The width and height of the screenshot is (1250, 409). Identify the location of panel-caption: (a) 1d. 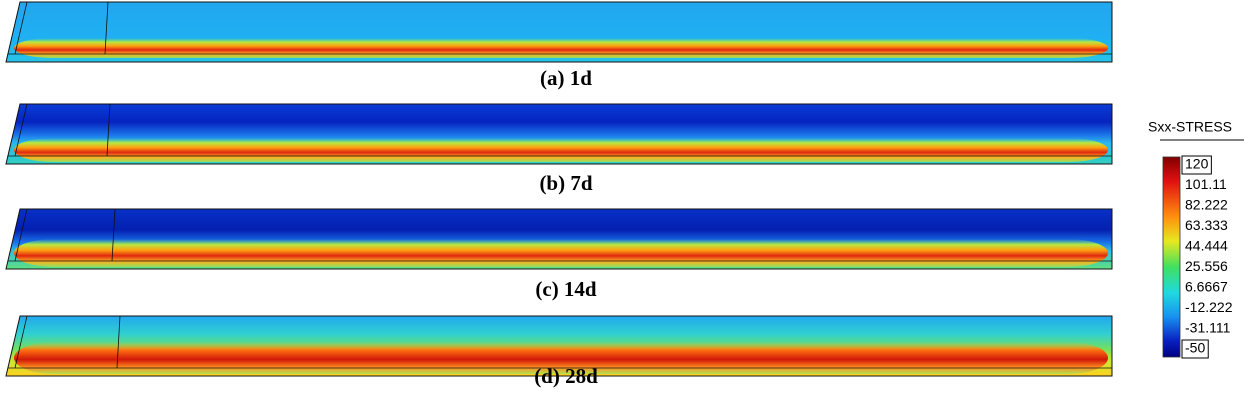
(566, 78).